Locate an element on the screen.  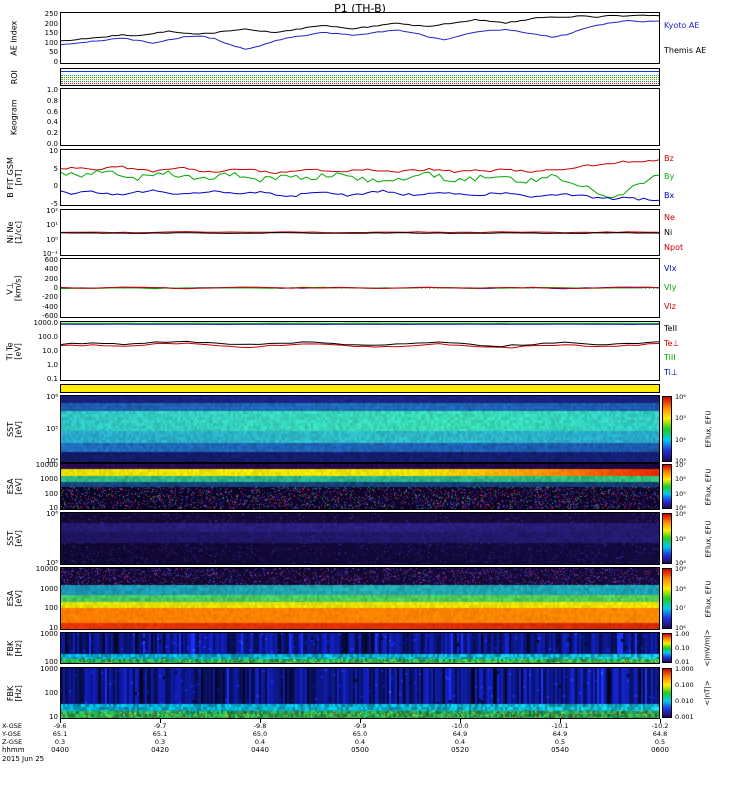
y-ticks: 10000 1000 100 10 is located at coordinates (41, 598).